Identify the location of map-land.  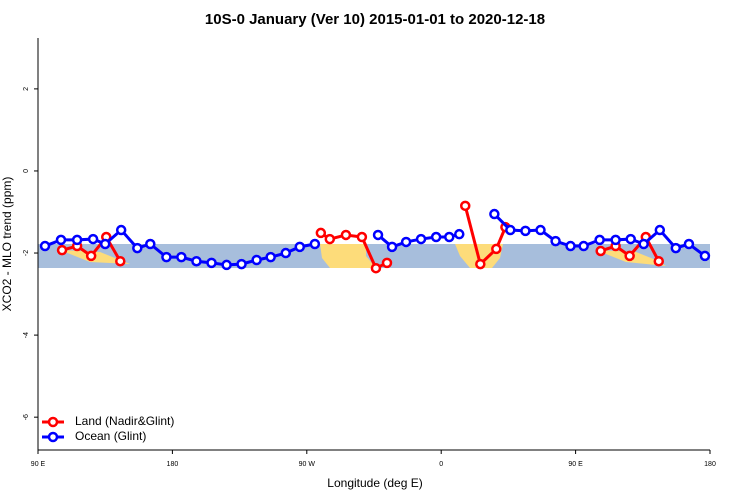
(348, 256).